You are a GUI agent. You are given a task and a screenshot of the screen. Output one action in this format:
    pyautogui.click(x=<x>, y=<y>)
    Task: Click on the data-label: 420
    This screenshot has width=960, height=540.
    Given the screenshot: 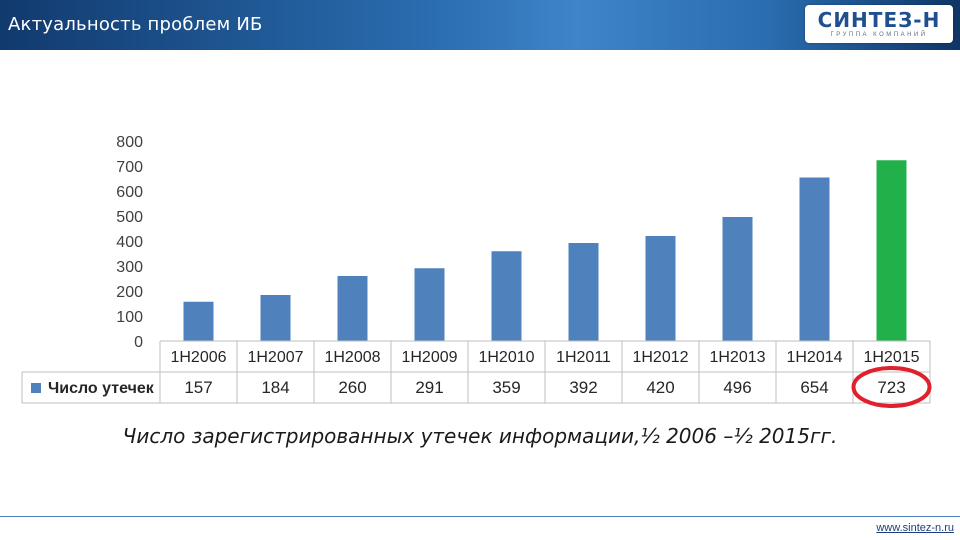 What is the action you would take?
    pyautogui.click(x=660, y=387)
    